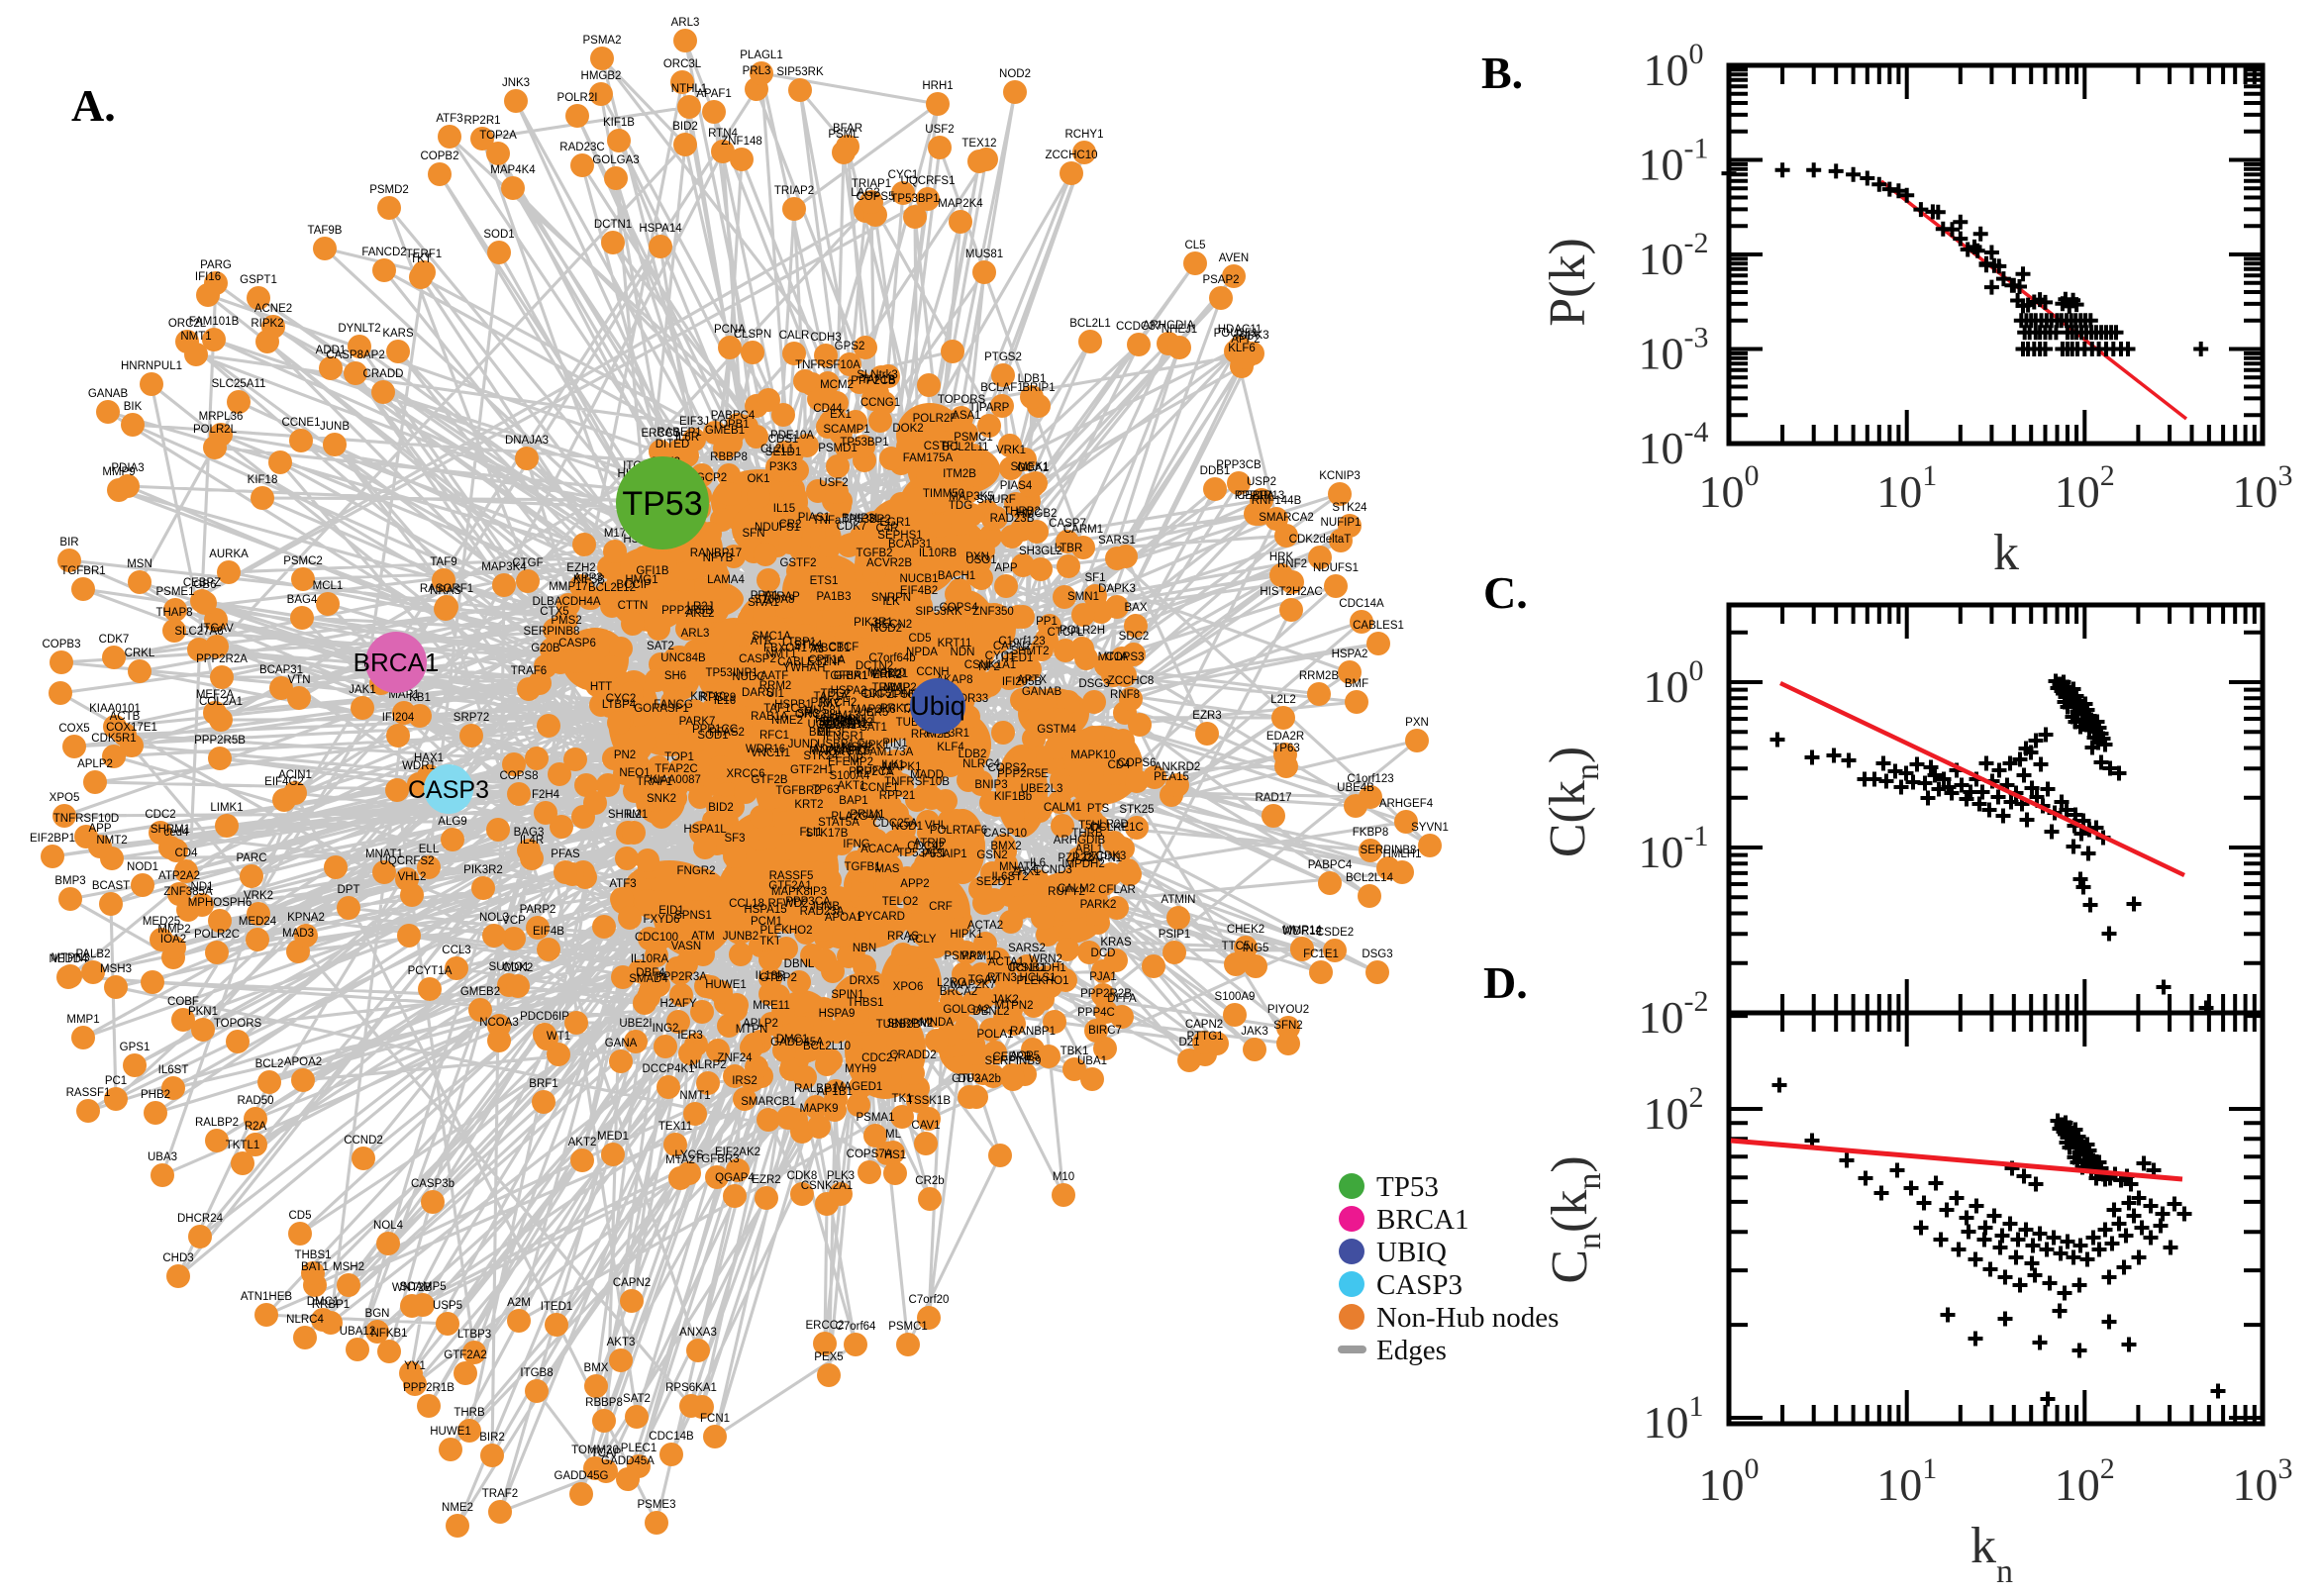 The width and height of the screenshot is (2323, 1596). What do you see at coordinates (675, 1127) in the screenshot?
I see `svg-text: TEX11` at bounding box center [675, 1127].